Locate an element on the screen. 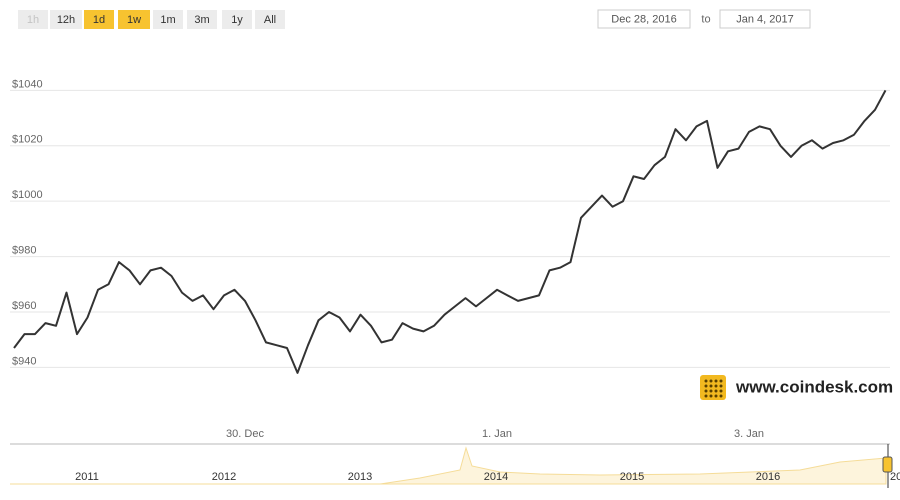 The image size is (900, 500). range-button-label: All is located at coordinates (270, 20).